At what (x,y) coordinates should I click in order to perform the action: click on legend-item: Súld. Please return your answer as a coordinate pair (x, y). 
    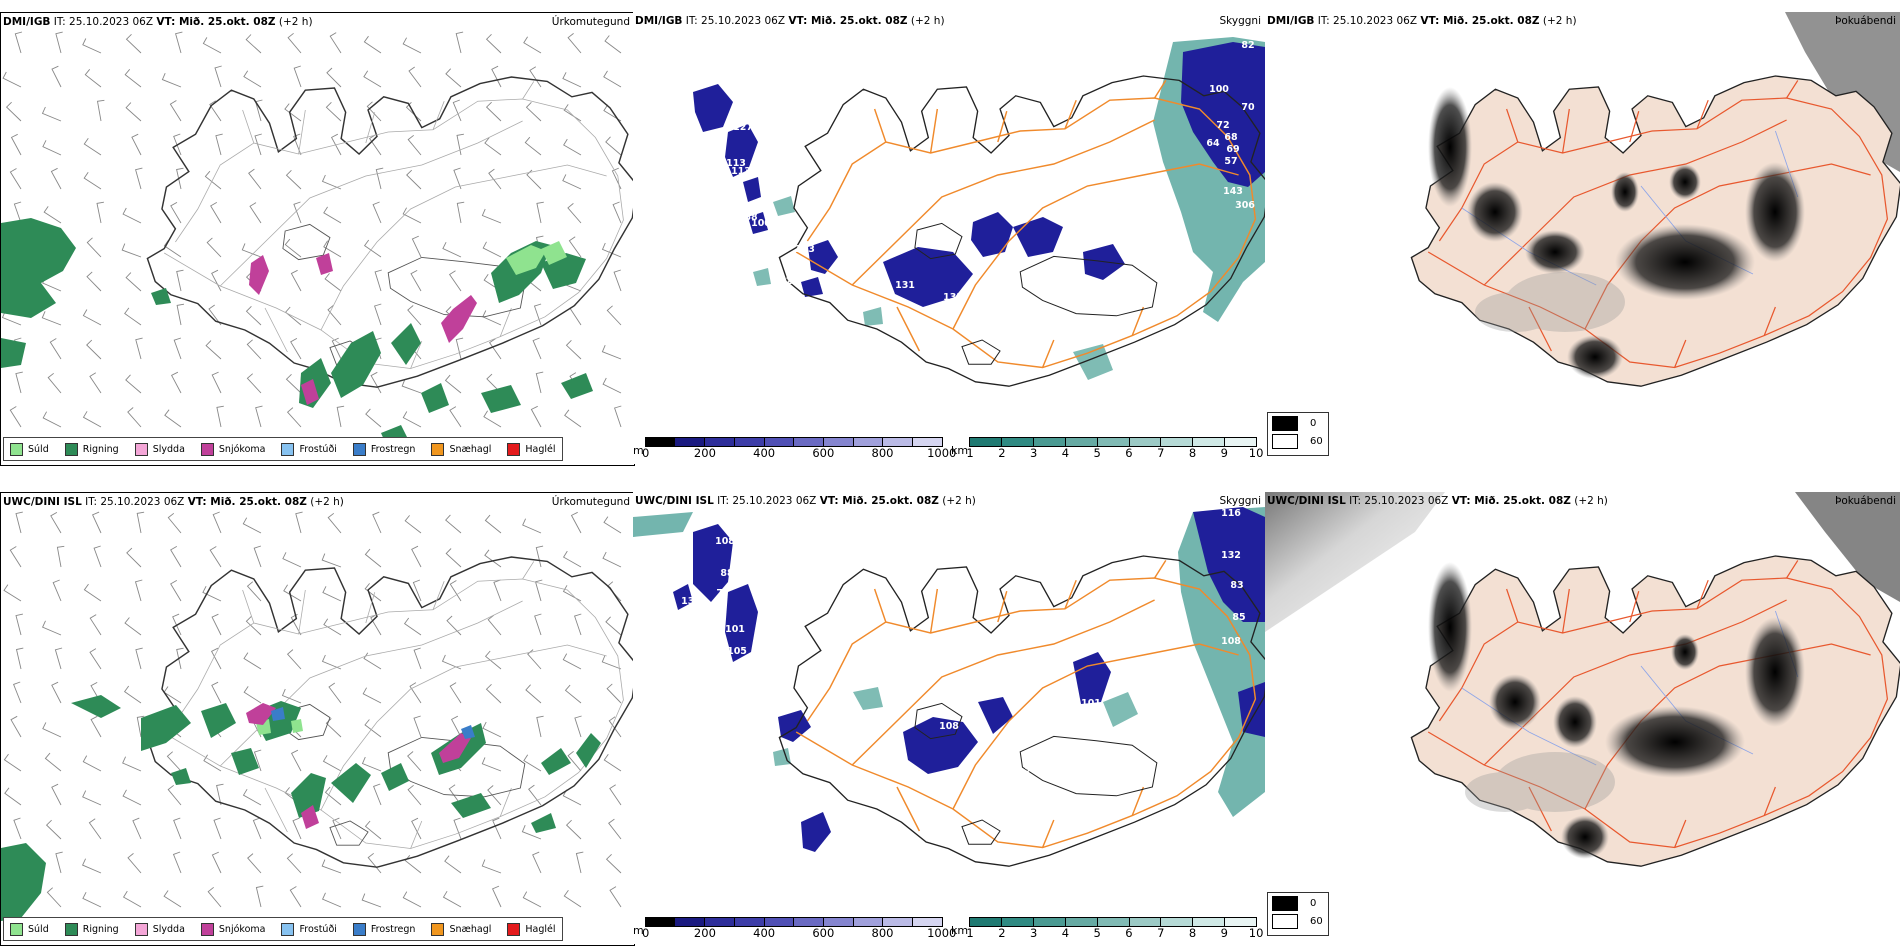
    Looking at the image, I should click on (29, 449).